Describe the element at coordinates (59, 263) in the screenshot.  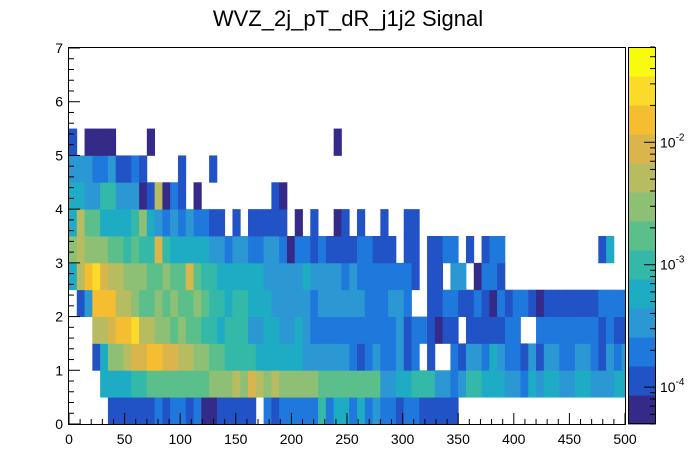
I see `y-tick-label: 3` at that location.